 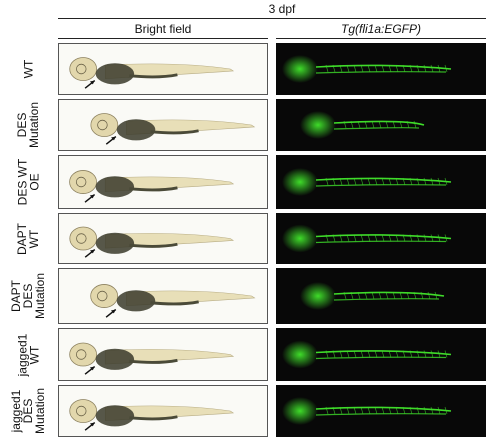 I want to click on row-label-line: OE, so click(x=33, y=182).